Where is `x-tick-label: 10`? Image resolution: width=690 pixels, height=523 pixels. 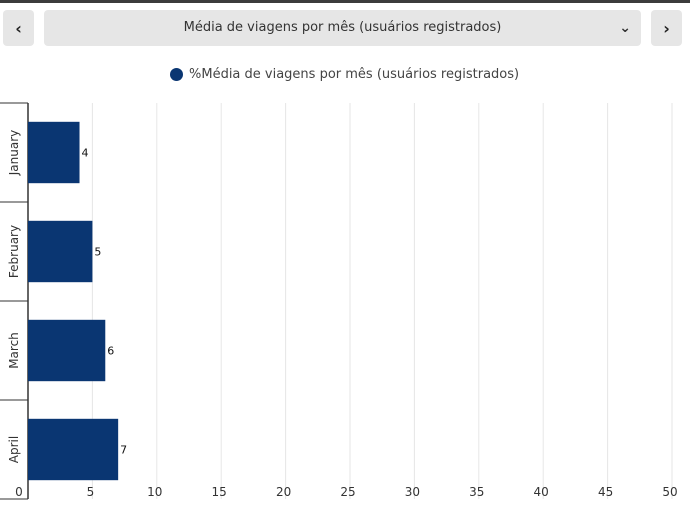
x-tick-label: 10 is located at coordinates (154, 492).